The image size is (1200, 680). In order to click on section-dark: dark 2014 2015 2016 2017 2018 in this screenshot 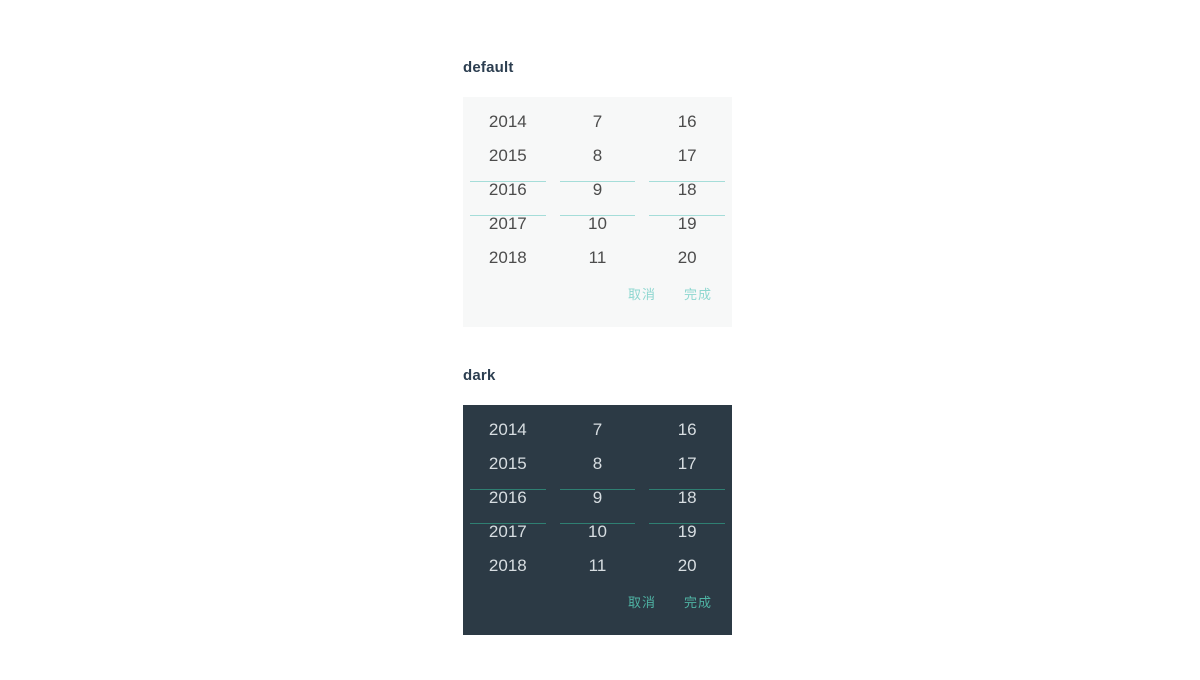, I will do `click(597, 501)`.